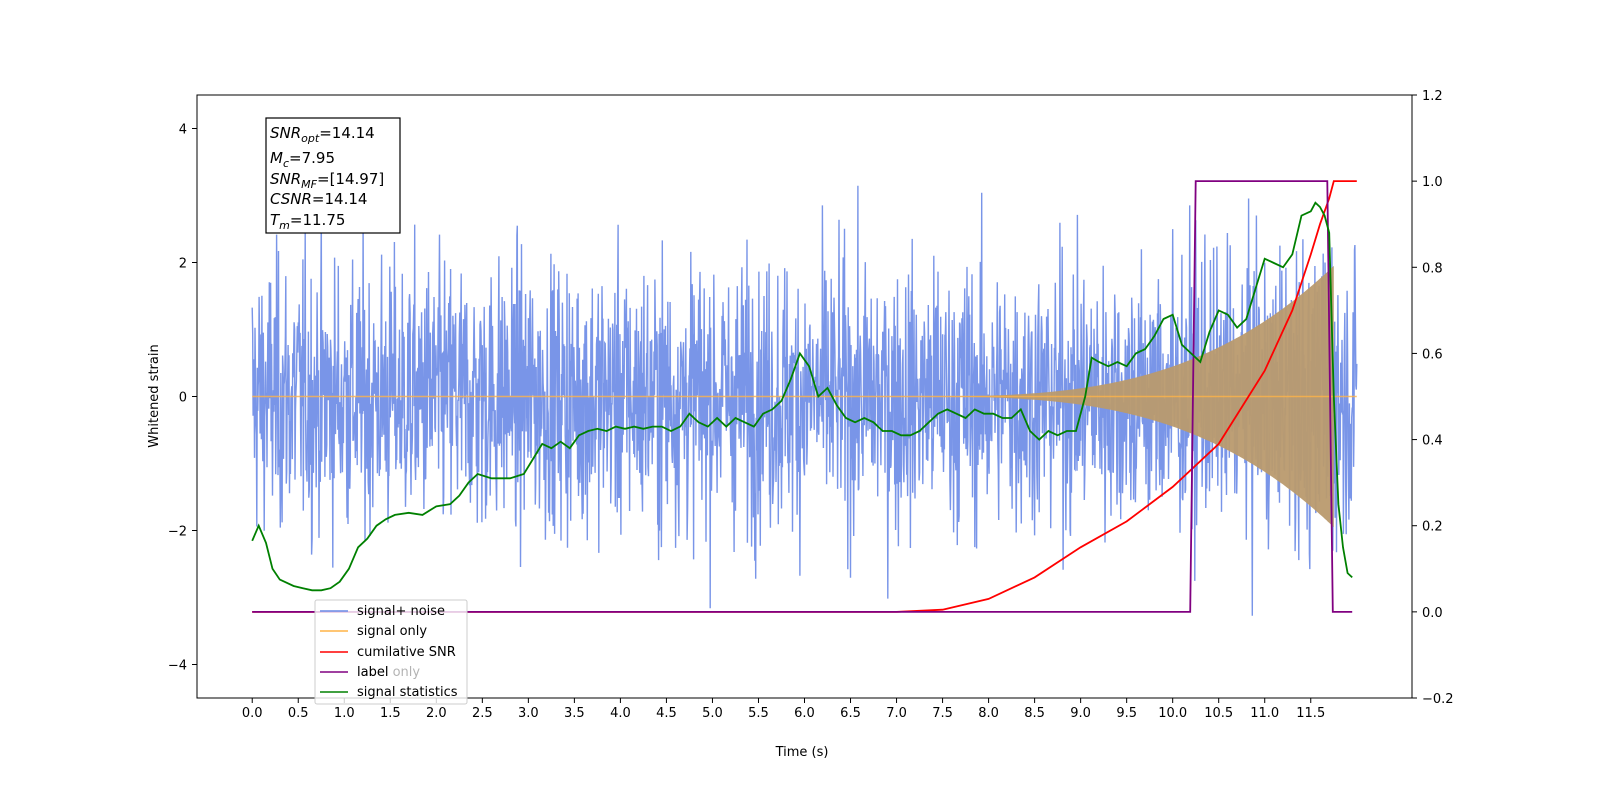  I want to click on legend-label-noise: signal+ noise, so click(401, 611).